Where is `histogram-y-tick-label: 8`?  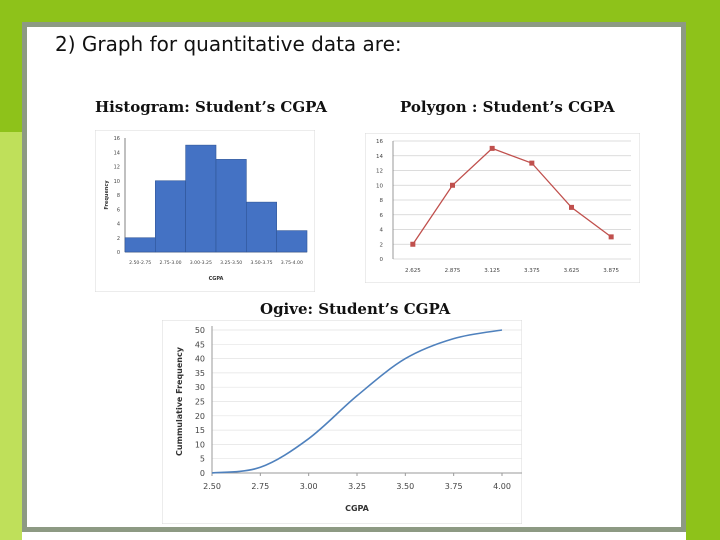 histogram-y-tick-label: 8 is located at coordinates (118, 196).